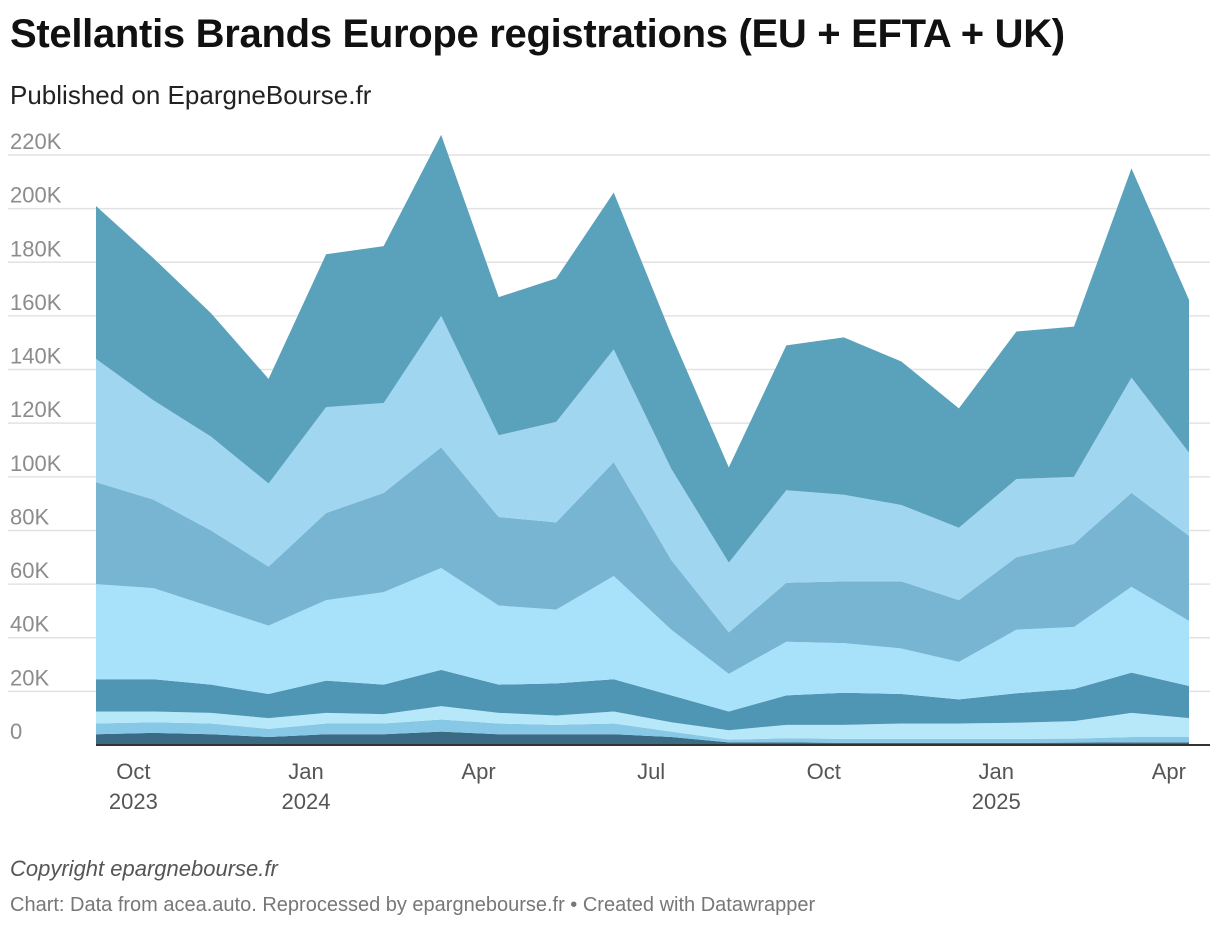 This screenshot has width=1220, height=930. Describe the element at coordinates (29, 516) in the screenshot. I see `y-tick-label: 80K` at that location.